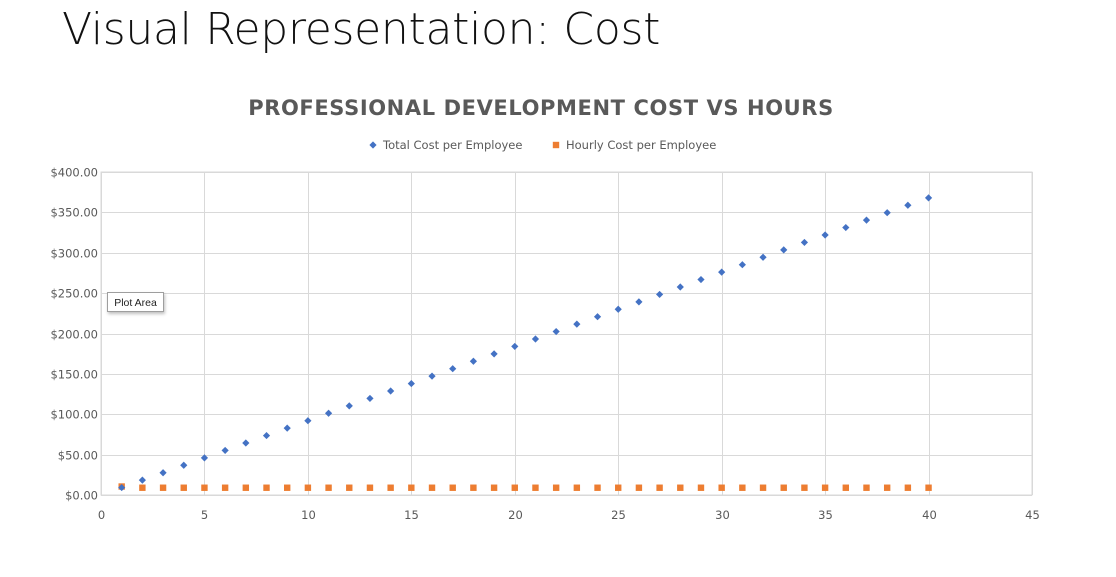 Image resolution: width=1116 pixels, height=577 pixels. I want to click on x-tick-label: 45, so click(1032, 515).